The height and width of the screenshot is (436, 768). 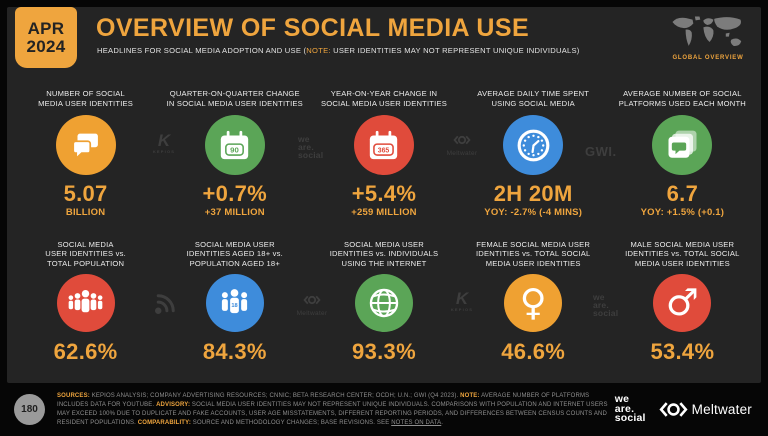 What do you see at coordinates (533, 351) in the screenshot?
I see `stat-value: 46.6%` at bounding box center [533, 351].